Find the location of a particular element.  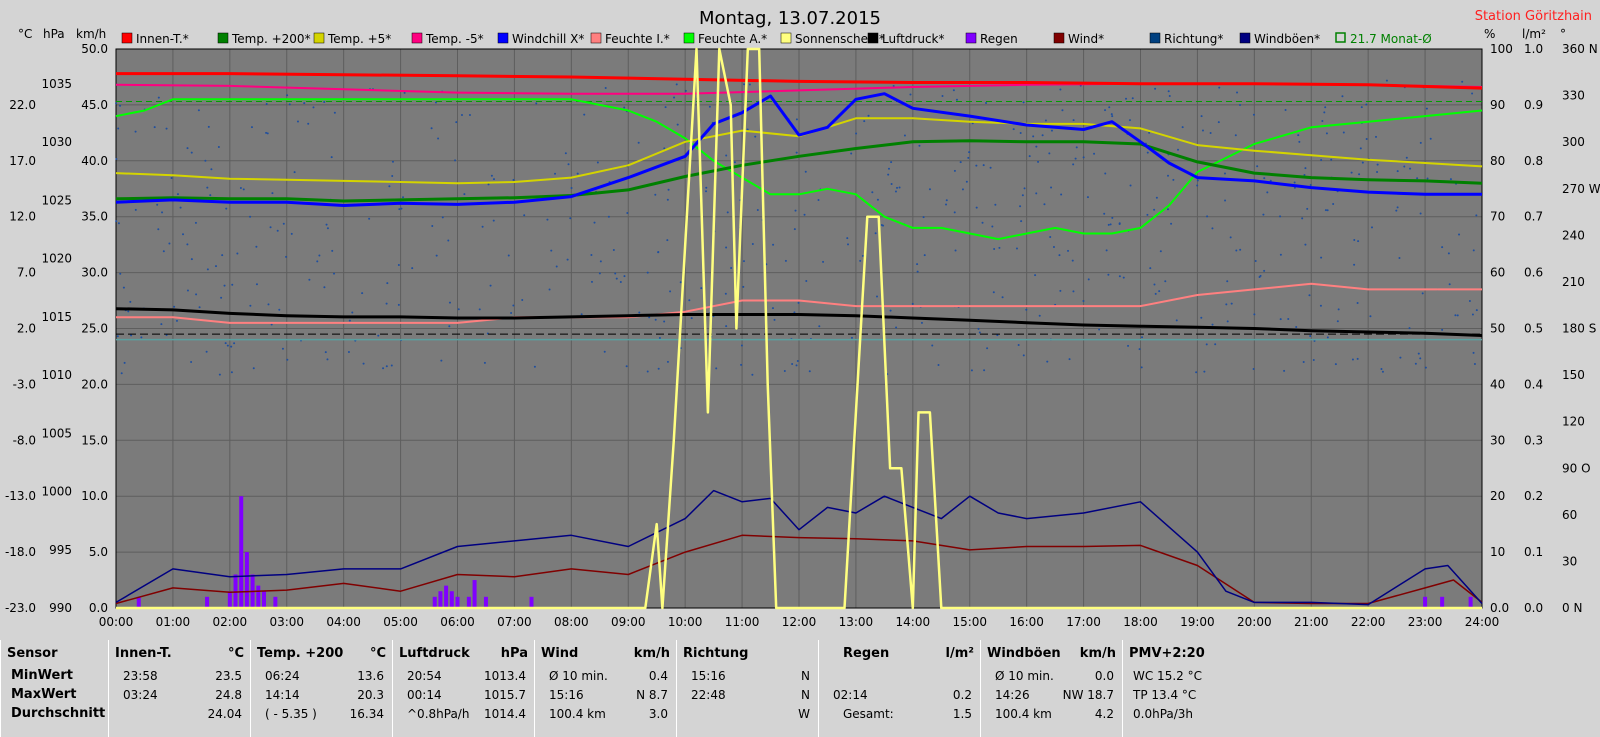

unit-percent: % is located at coordinates (1489, 34).